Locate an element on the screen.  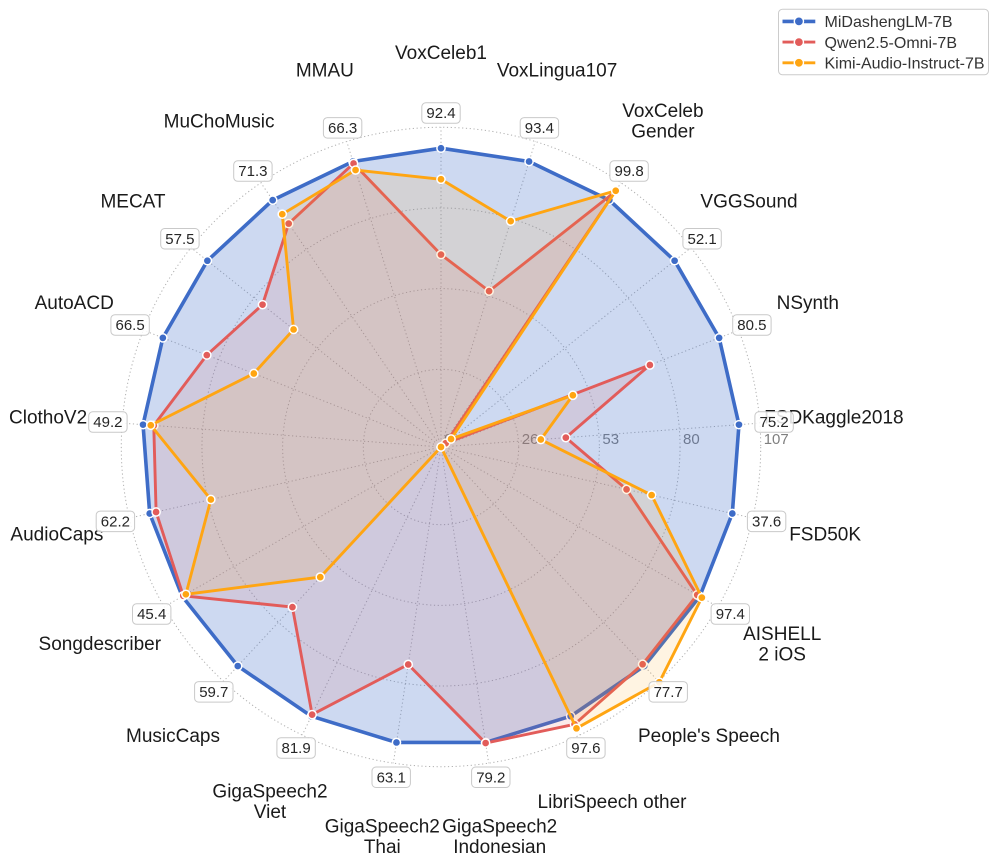
axis-label-line: VoxLingua107 is located at coordinates (557, 71).